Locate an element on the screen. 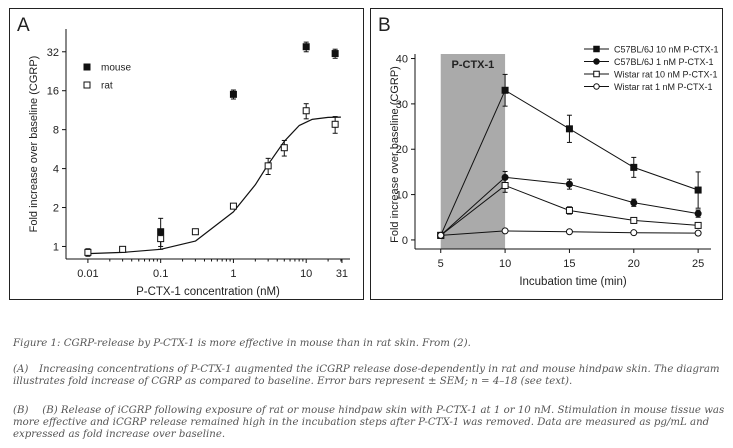  legend-label: C57BL/6J 10 nM P-CTX-1 is located at coordinates (666, 50).